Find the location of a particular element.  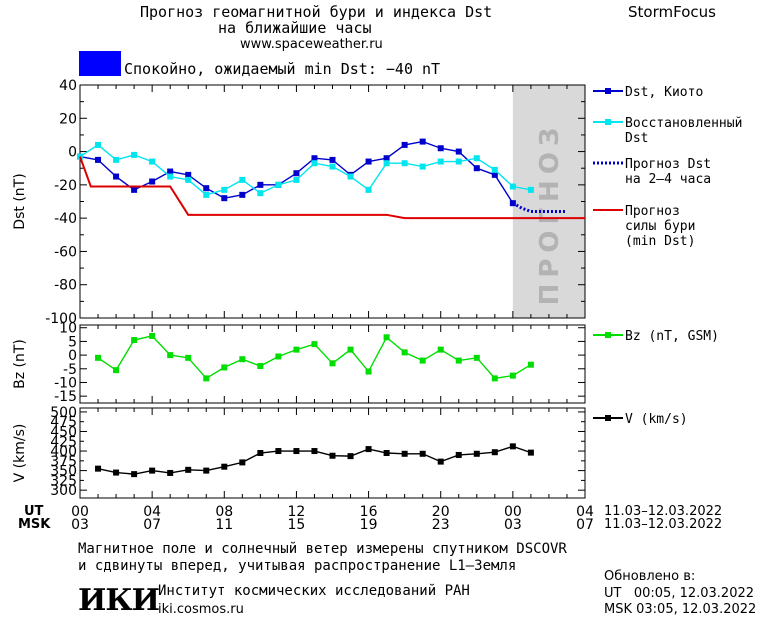

y-tick-label: -10 is located at coordinates (65, 383).